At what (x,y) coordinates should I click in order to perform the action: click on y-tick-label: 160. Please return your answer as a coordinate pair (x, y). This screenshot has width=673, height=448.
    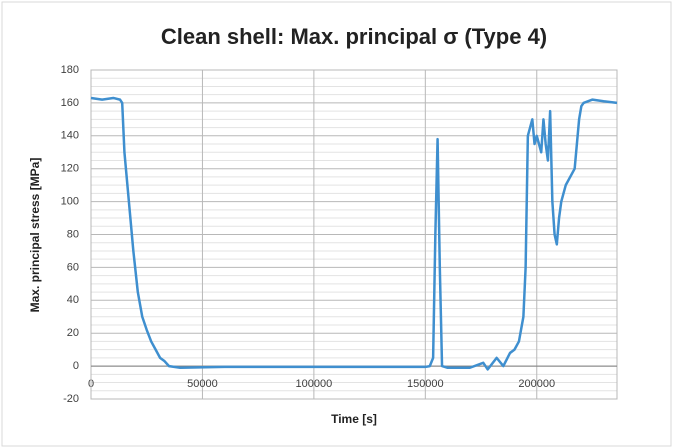
    Looking at the image, I should click on (70, 103).